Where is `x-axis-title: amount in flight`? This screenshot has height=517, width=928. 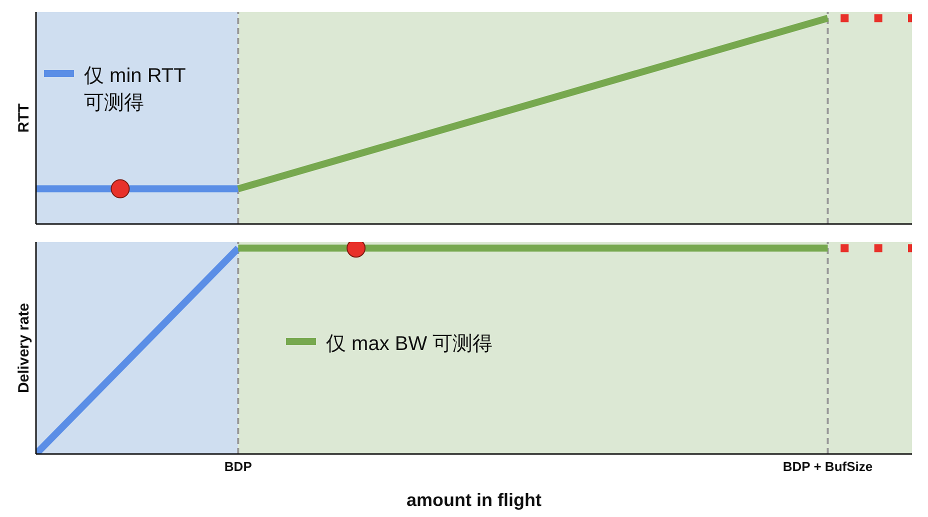
x-axis-title: amount in flight is located at coordinates (474, 500).